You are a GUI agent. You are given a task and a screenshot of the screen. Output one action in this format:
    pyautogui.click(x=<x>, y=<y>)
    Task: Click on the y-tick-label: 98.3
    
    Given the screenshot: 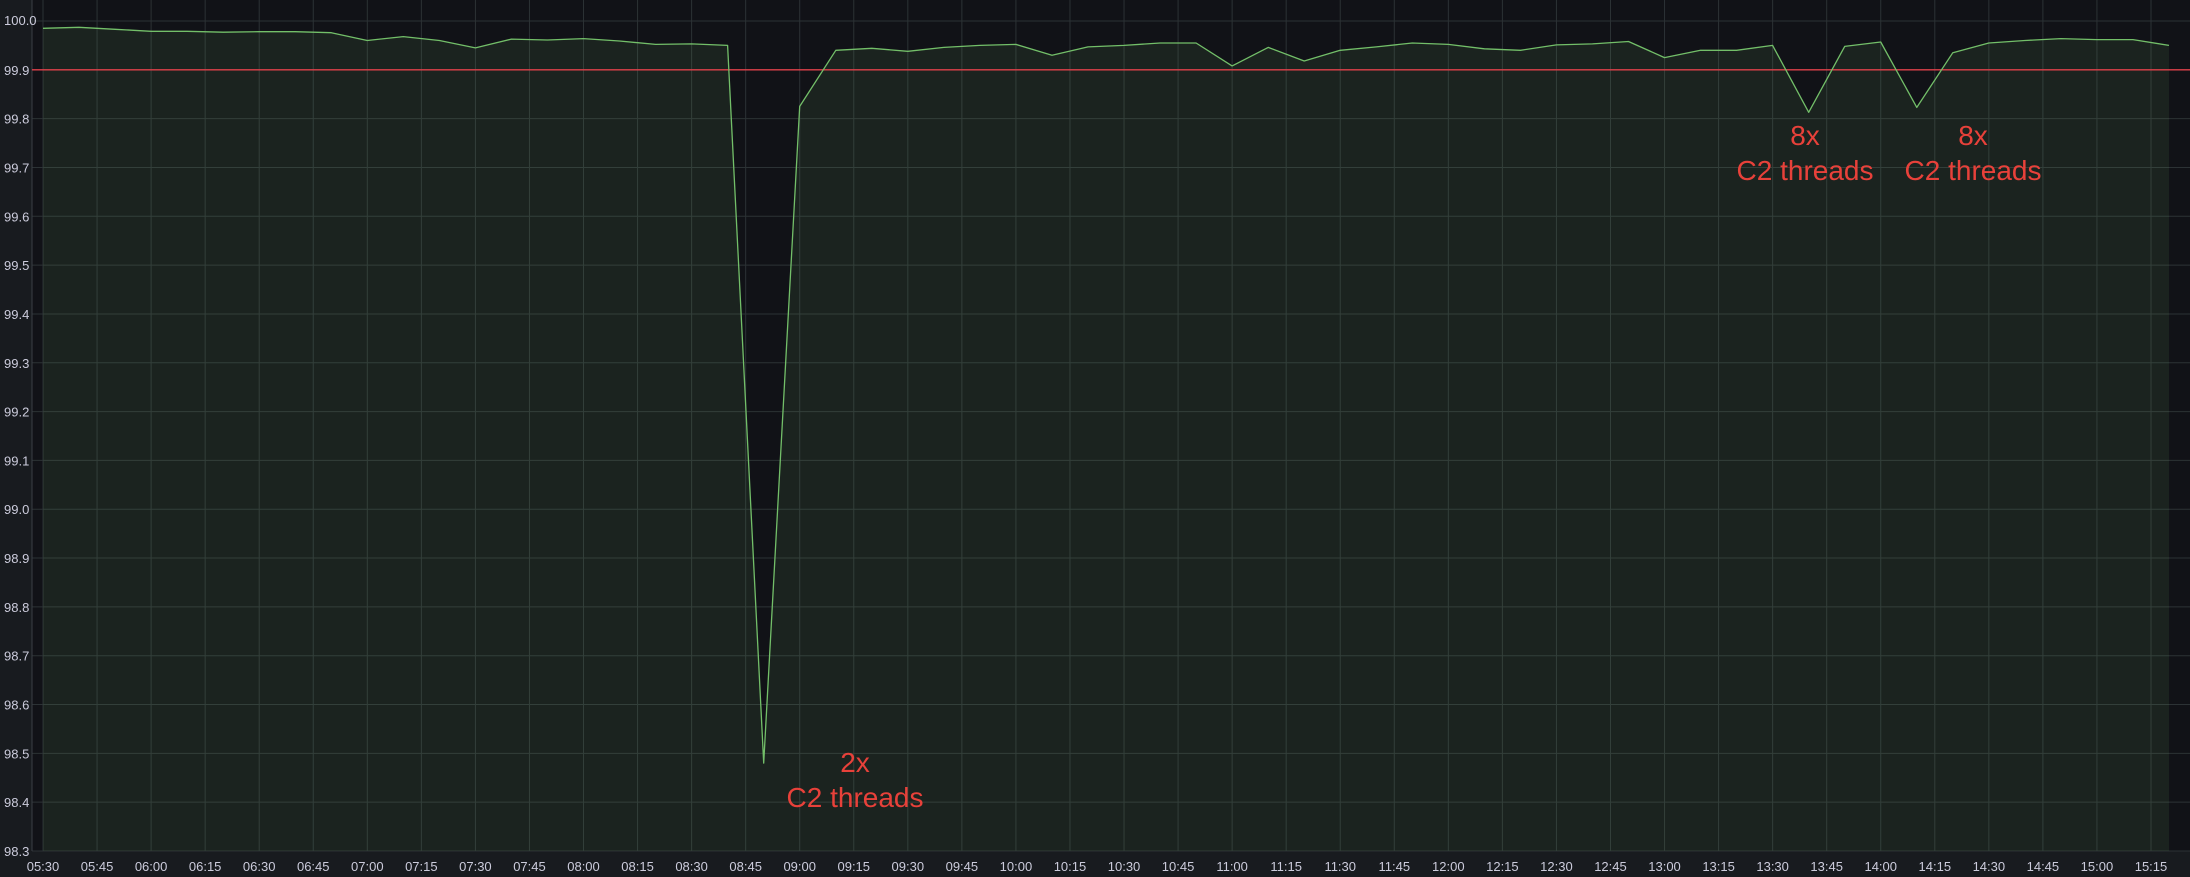 What is the action you would take?
    pyautogui.click(x=16, y=851)
    